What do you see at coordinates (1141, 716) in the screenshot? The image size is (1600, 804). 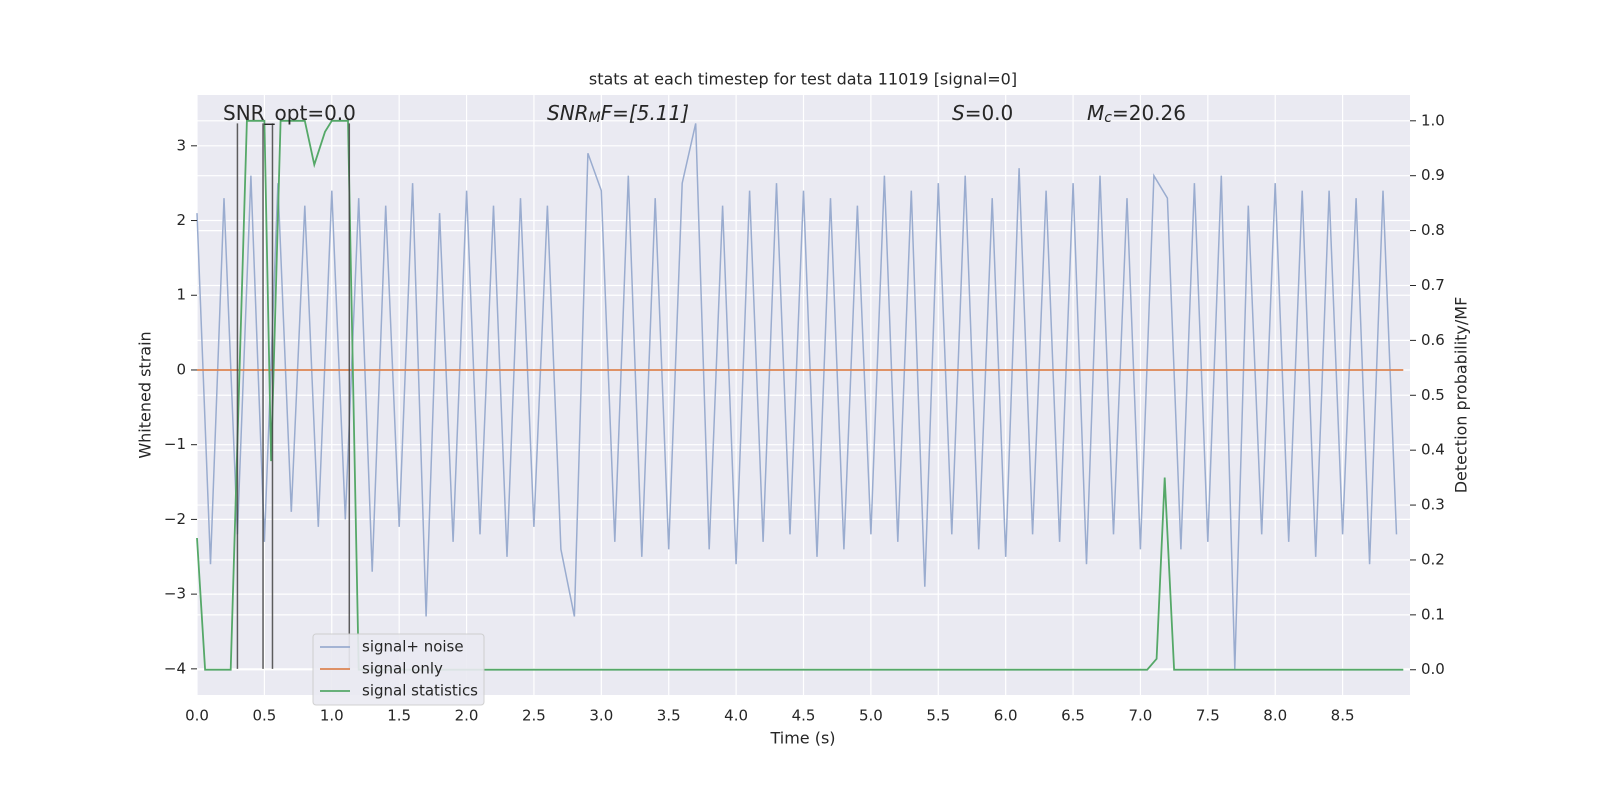 I see `x-tick-label: 7.0` at bounding box center [1141, 716].